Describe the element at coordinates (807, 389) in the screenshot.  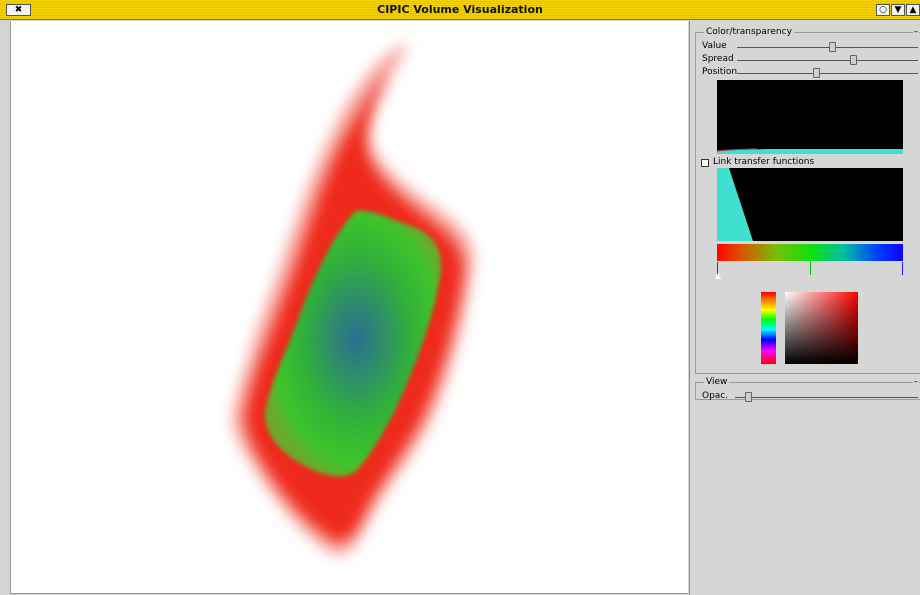
I see `view-group: View – Opac.` at that location.